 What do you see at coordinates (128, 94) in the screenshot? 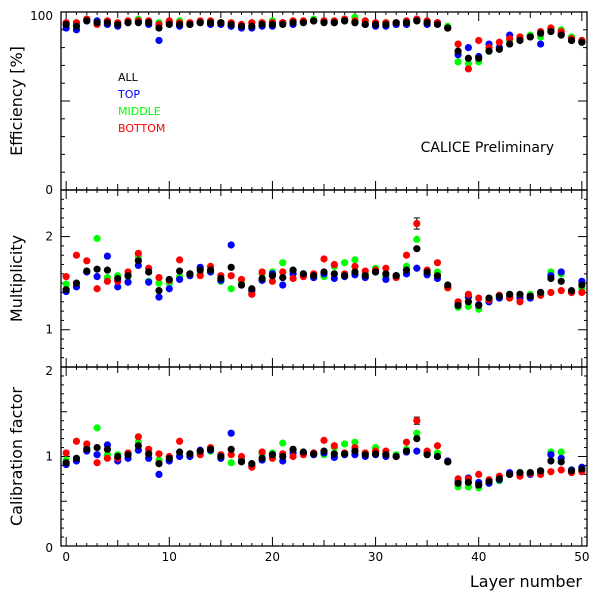
I see `legend-top: TOP` at bounding box center [128, 94].